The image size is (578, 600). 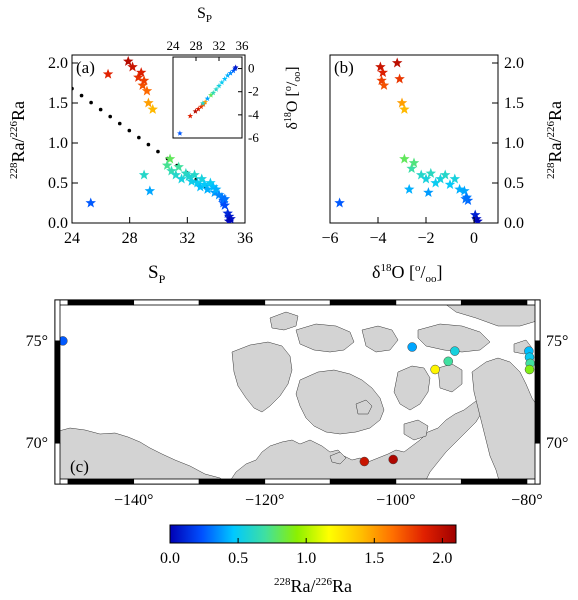 What do you see at coordinates (204, 15) in the screenshot?
I see `inset-xlabel: SP` at bounding box center [204, 15].